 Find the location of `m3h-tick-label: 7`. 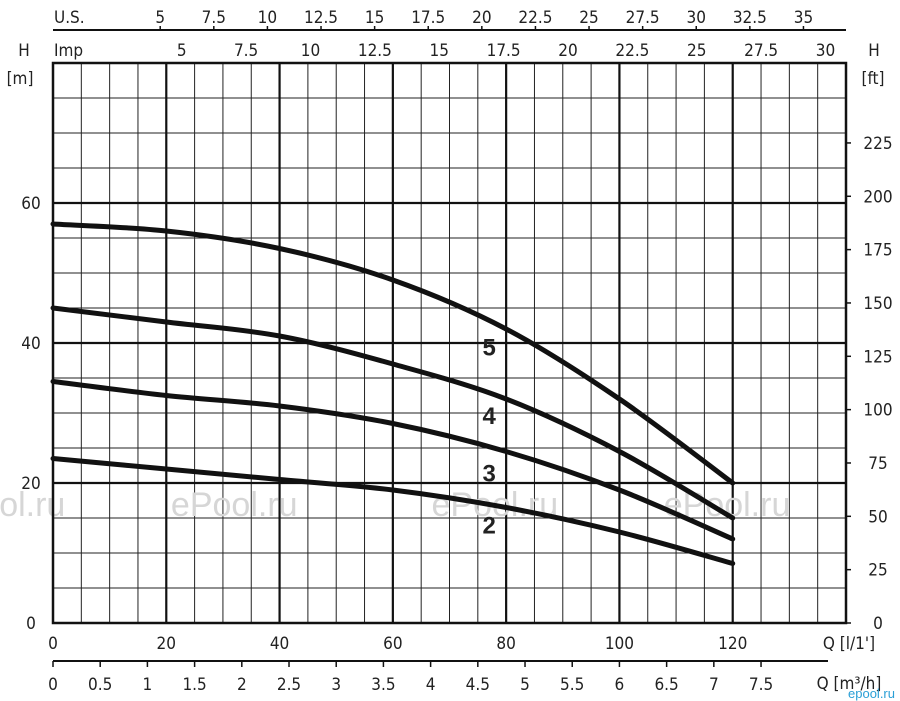

m3h-tick-label: 7 is located at coordinates (714, 685).